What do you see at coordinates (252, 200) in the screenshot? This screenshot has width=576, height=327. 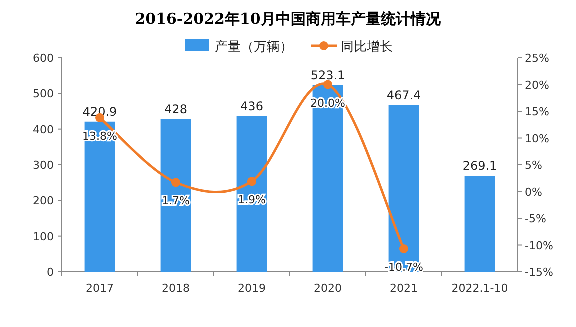 I see `data-label: 1.9%` at bounding box center [252, 200].